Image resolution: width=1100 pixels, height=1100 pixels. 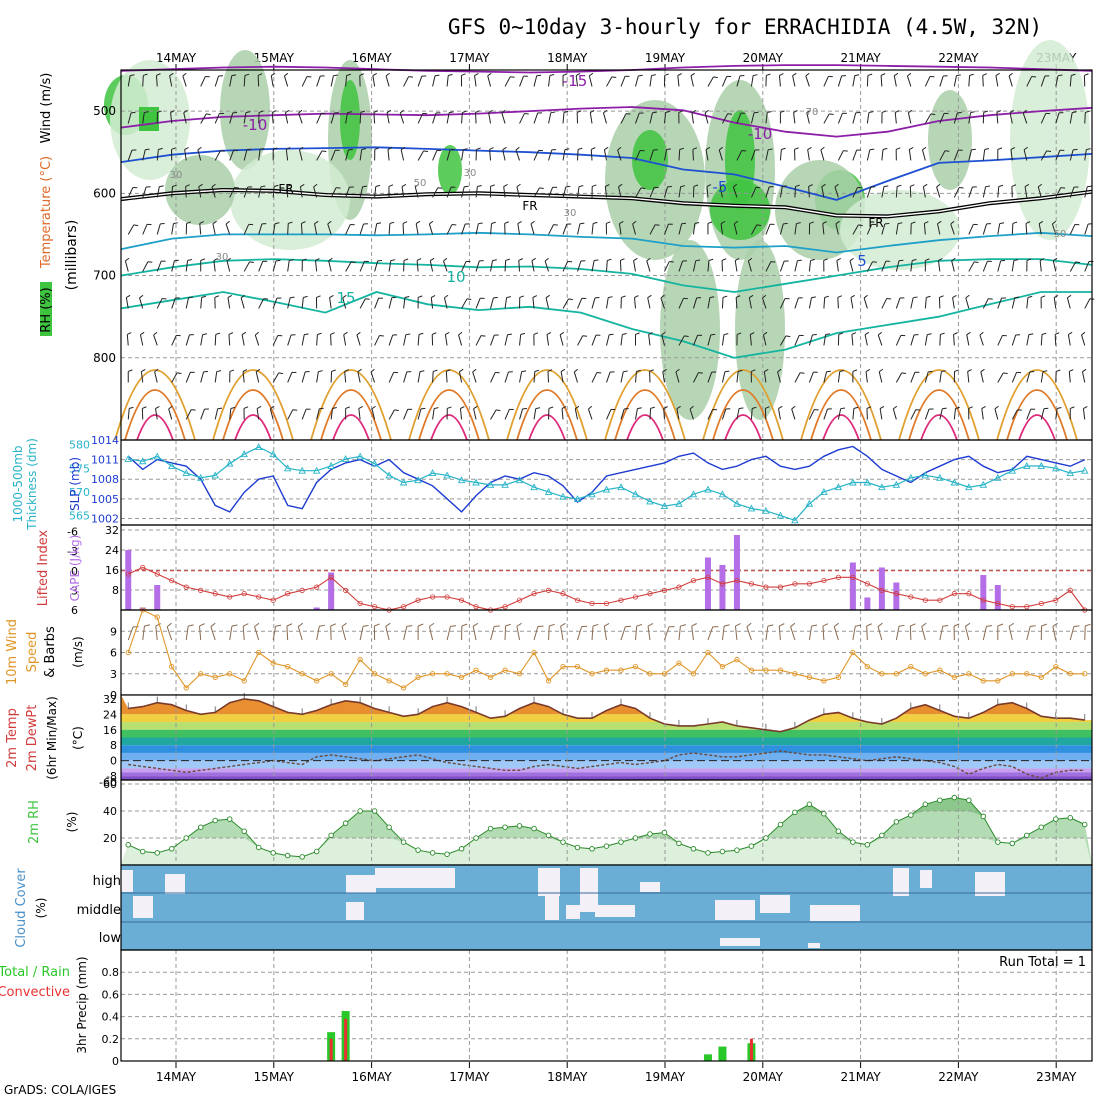 I want to click on y-tick-label: 6, so click(x=113, y=653).